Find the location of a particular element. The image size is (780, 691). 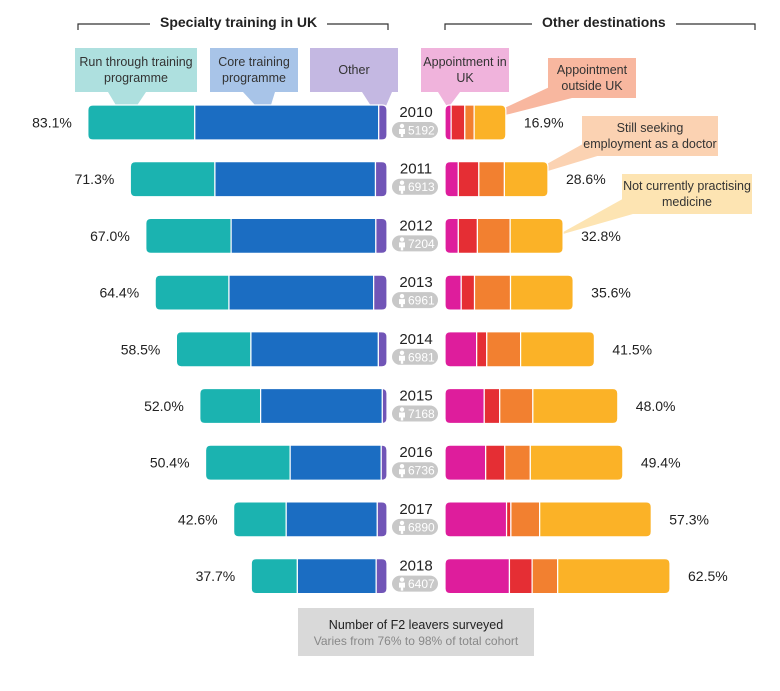

right-total-label: 28.6% is located at coordinates (586, 179).